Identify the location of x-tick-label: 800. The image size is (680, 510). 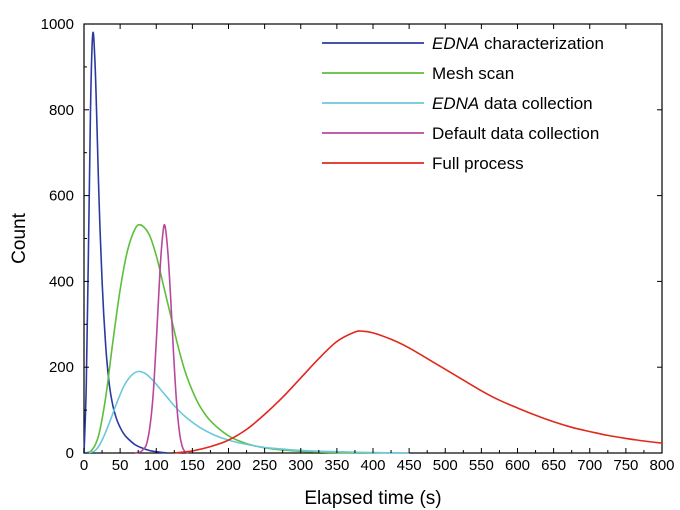
(661, 465).